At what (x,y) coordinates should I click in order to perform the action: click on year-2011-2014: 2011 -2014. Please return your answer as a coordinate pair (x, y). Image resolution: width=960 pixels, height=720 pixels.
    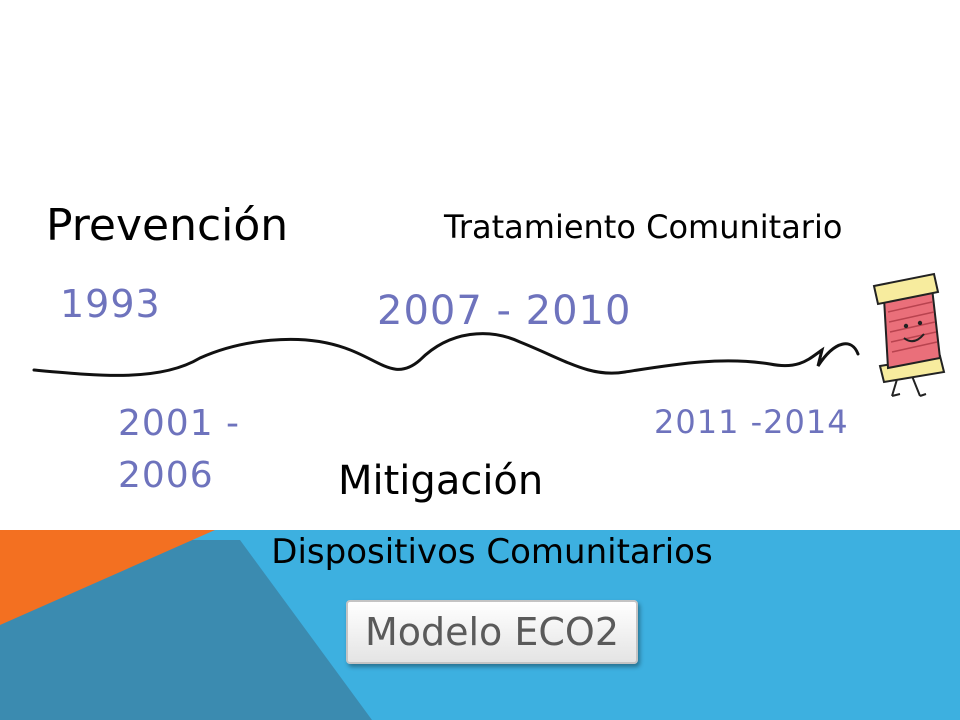
    Looking at the image, I should click on (751, 422).